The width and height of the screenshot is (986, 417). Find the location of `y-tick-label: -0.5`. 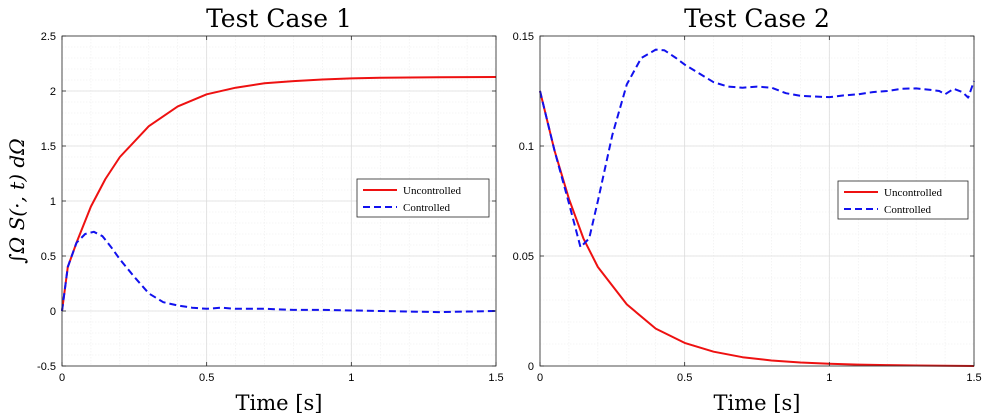

y-tick-label: -0.5 is located at coordinates (46, 367).